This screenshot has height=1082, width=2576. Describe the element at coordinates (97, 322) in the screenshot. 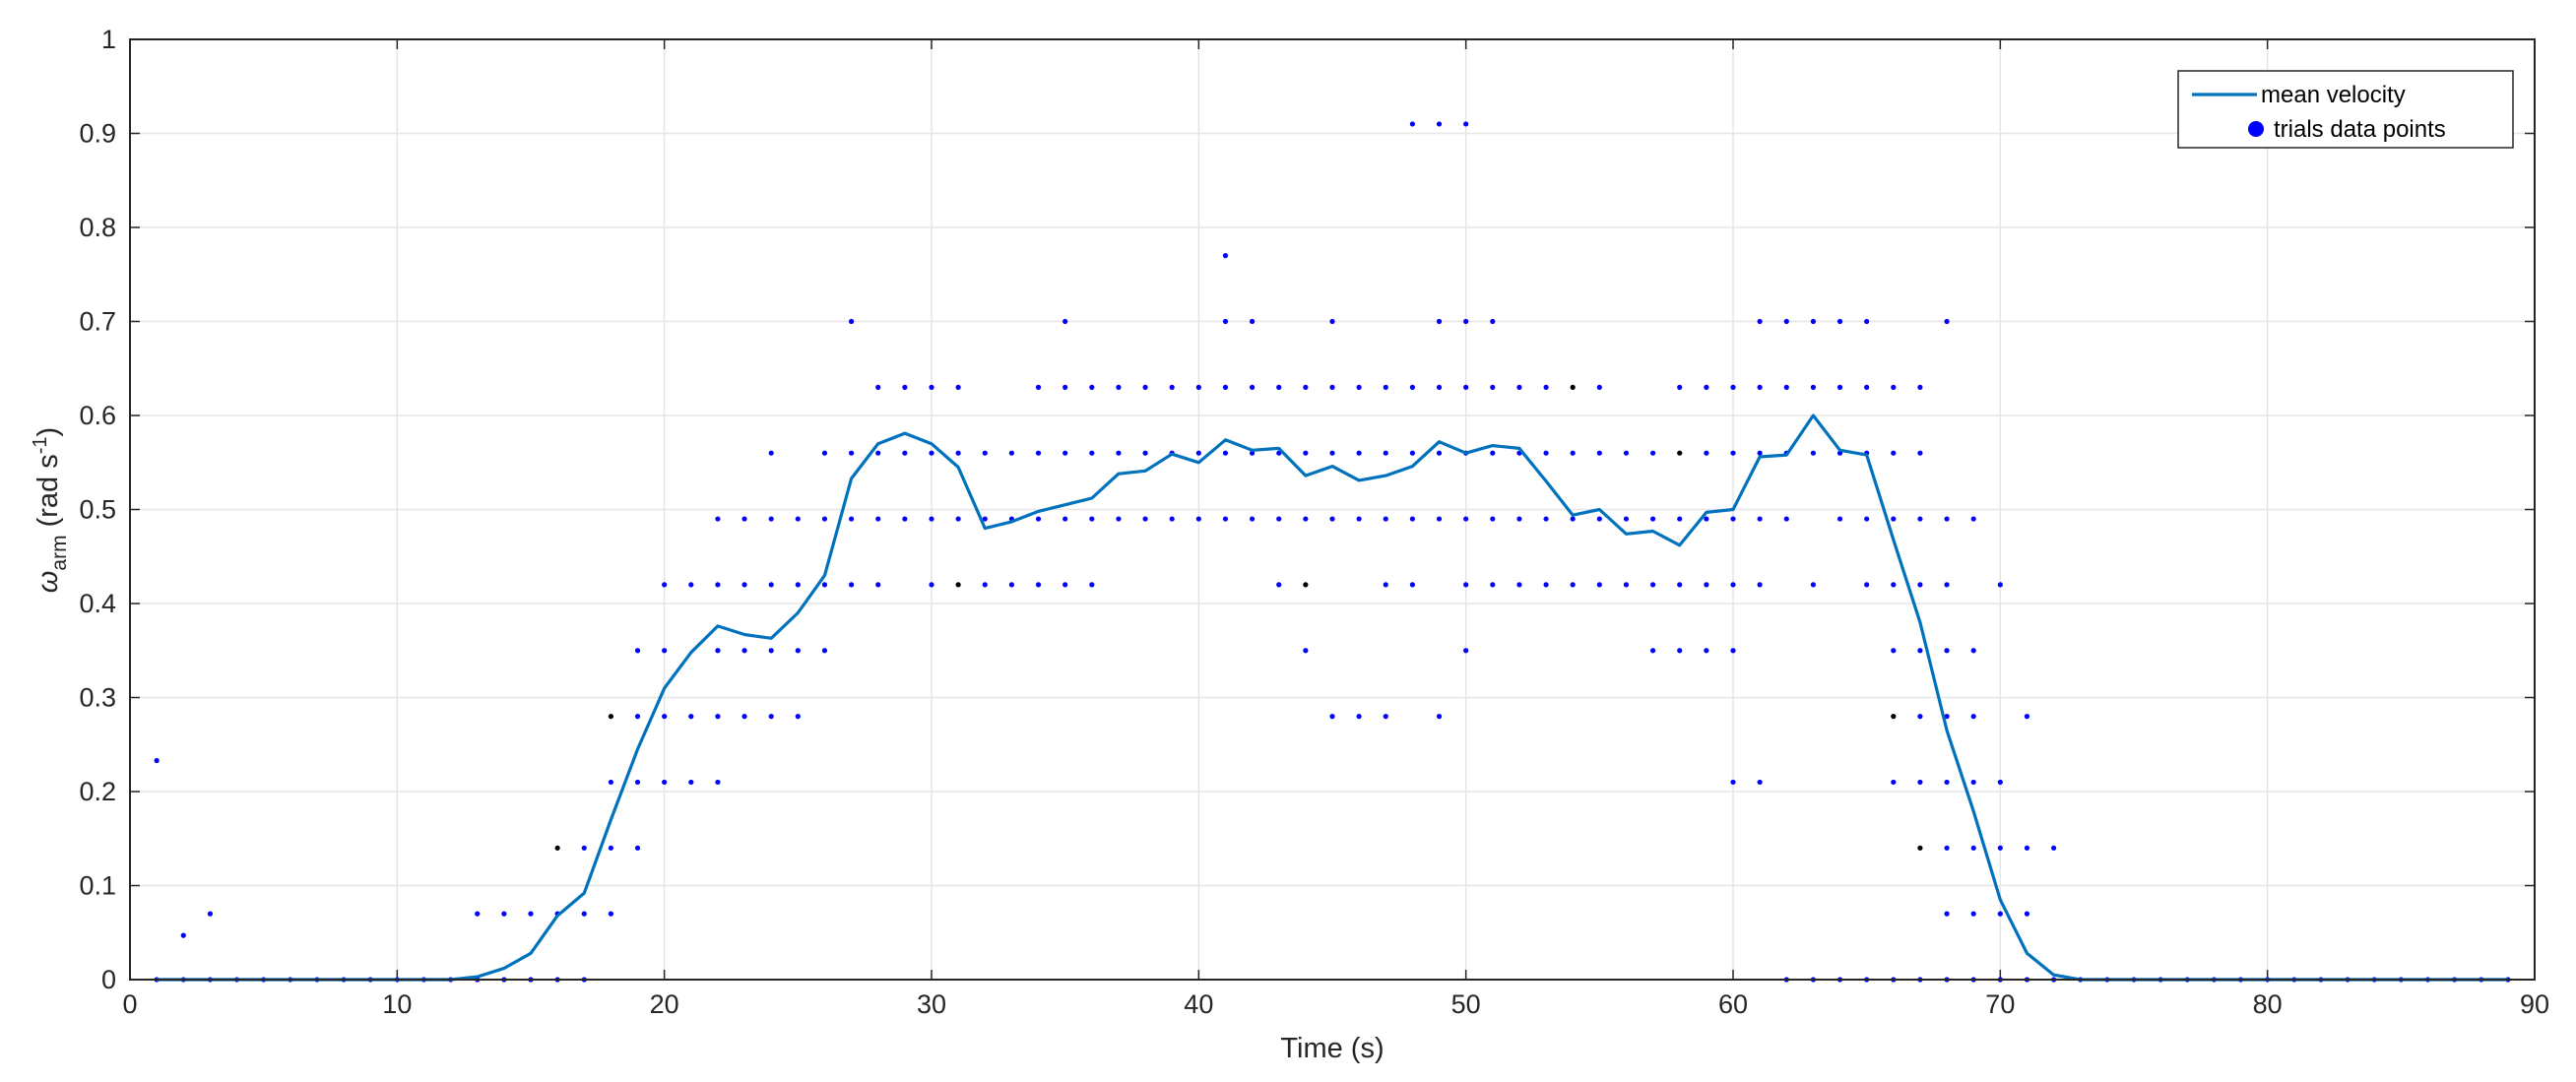

I see `y-tick-label: 0.7` at that location.